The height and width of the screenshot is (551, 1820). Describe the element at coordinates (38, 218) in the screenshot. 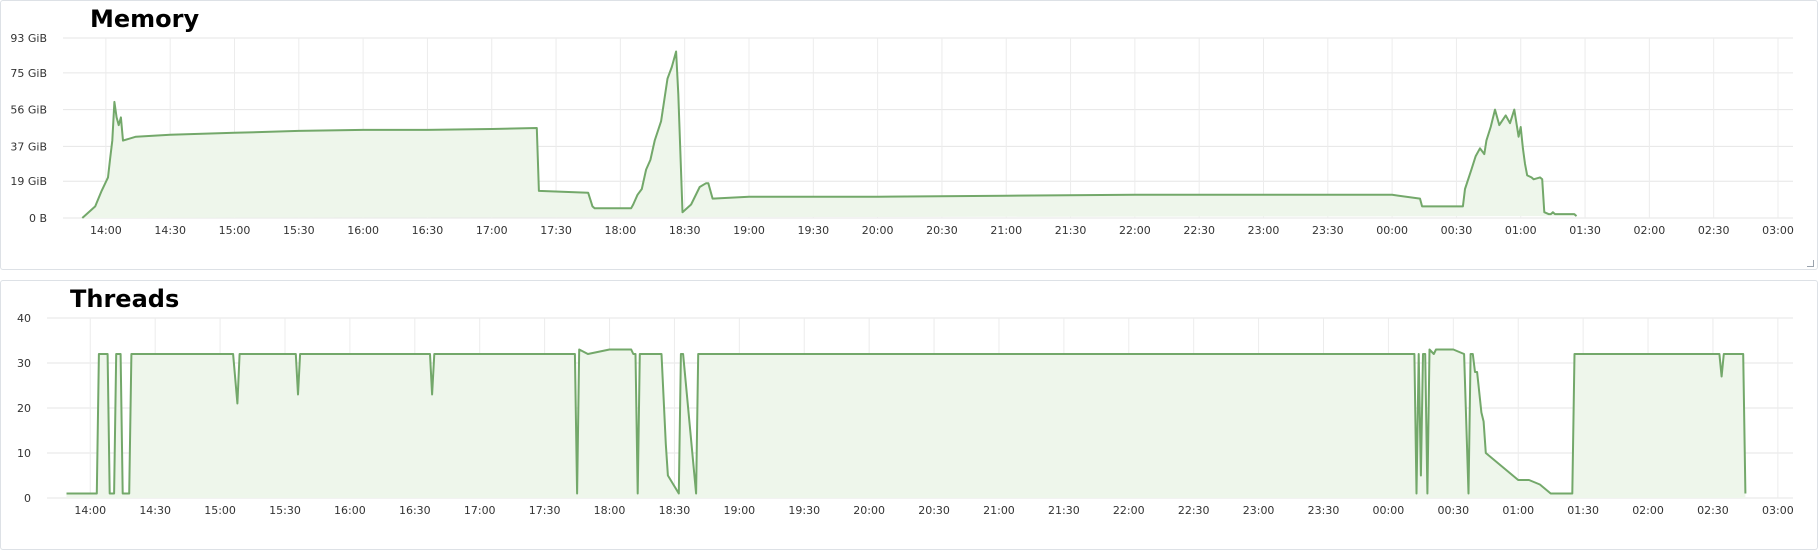

I see `y-tick-label: 0 B` at that location.